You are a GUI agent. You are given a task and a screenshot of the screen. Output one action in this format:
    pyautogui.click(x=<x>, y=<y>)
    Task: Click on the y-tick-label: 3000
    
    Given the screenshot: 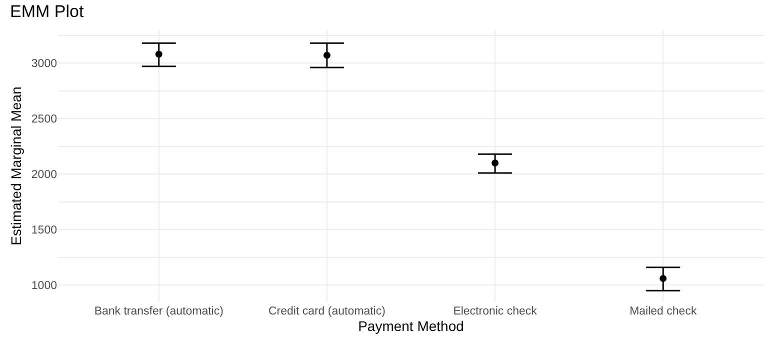 What is the action you would take?
    pyautogui.click(x=44, y=64)
    